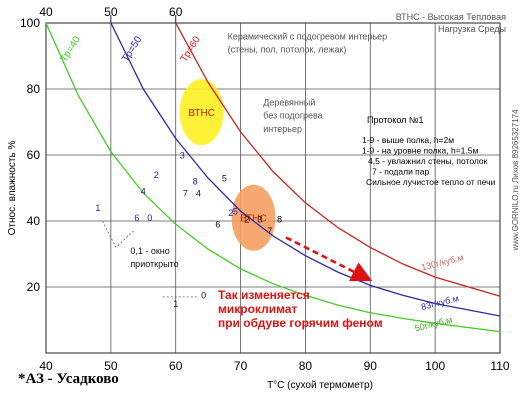 This screenshot has width=529, height=400. Describe the element at coordinates (401, 172) in the screenshot. I see `protocol-line: 7 - подали пар` at that location.